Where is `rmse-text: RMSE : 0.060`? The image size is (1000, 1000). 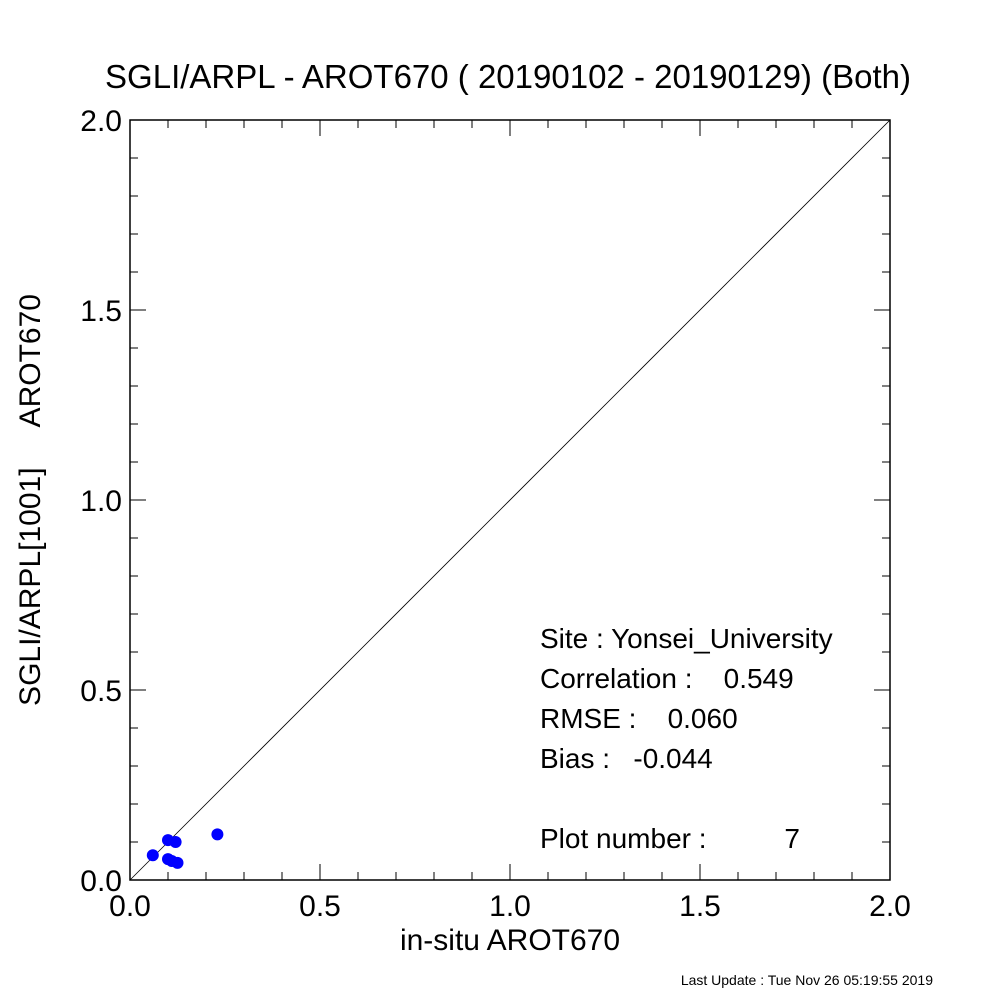 rmse-text: RMSE : 0.060 is located at coordinates (639, 718).